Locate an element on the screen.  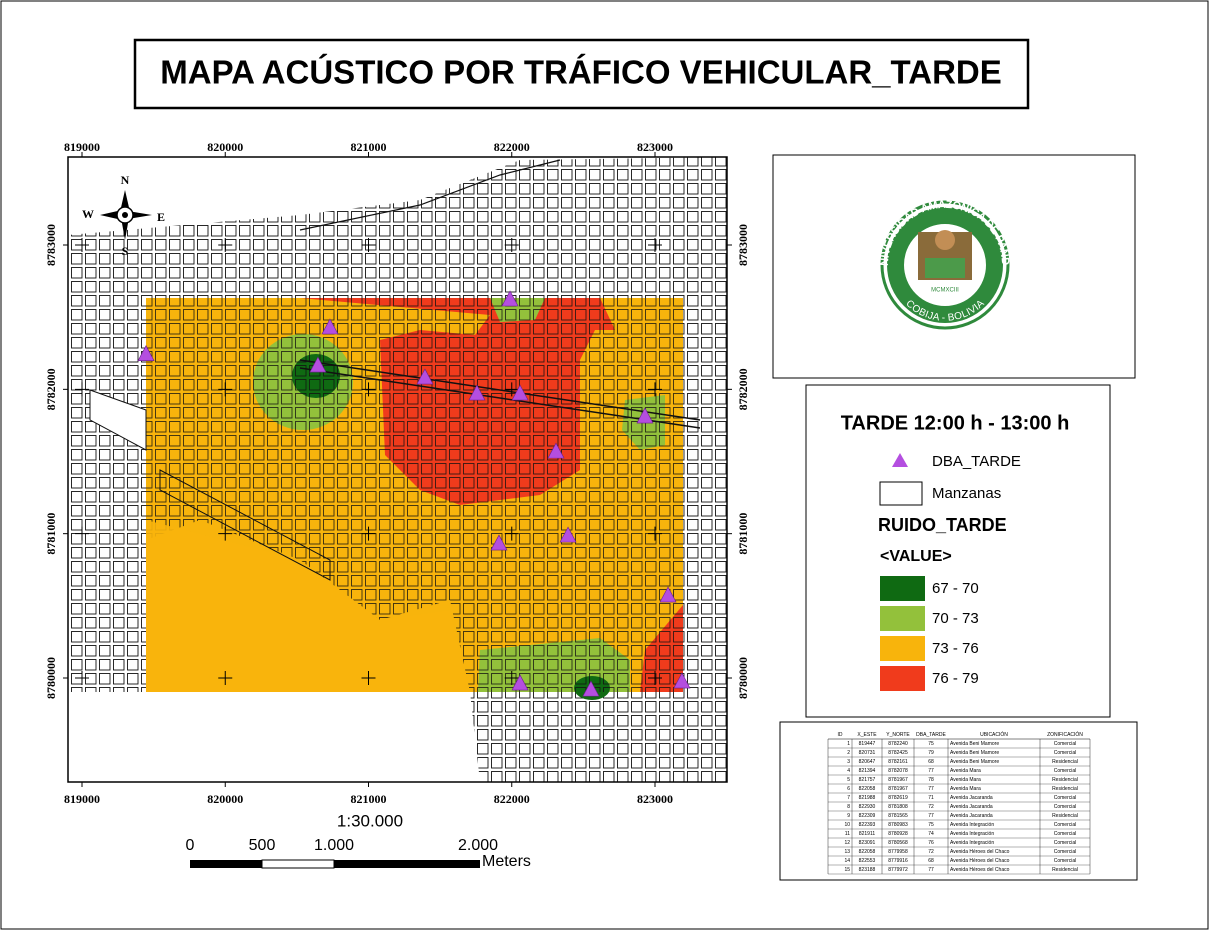
table-cell: 8 is located at coordinates (848, 807).